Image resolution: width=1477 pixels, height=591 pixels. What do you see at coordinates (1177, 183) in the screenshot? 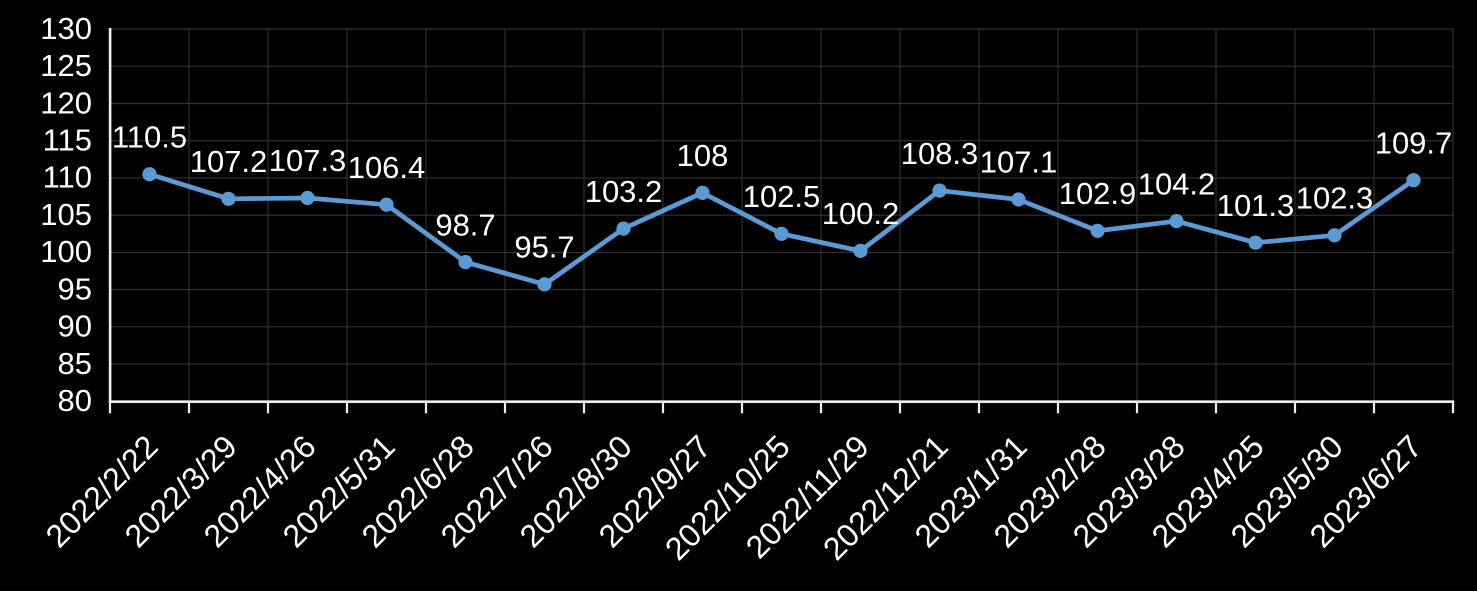
I see `svg-text: 104.2` at bounding box center [1177, 183].